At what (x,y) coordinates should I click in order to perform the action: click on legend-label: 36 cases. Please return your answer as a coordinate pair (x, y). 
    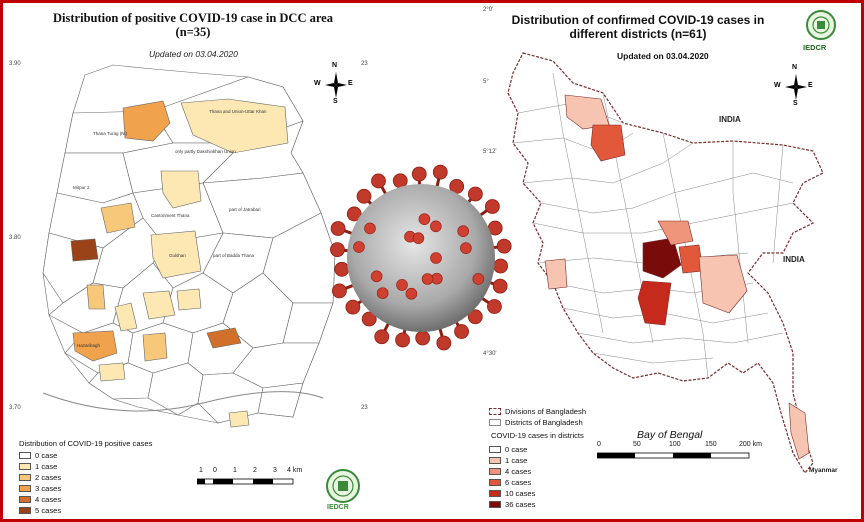
    Looking at the image, I should click on (520, 504).